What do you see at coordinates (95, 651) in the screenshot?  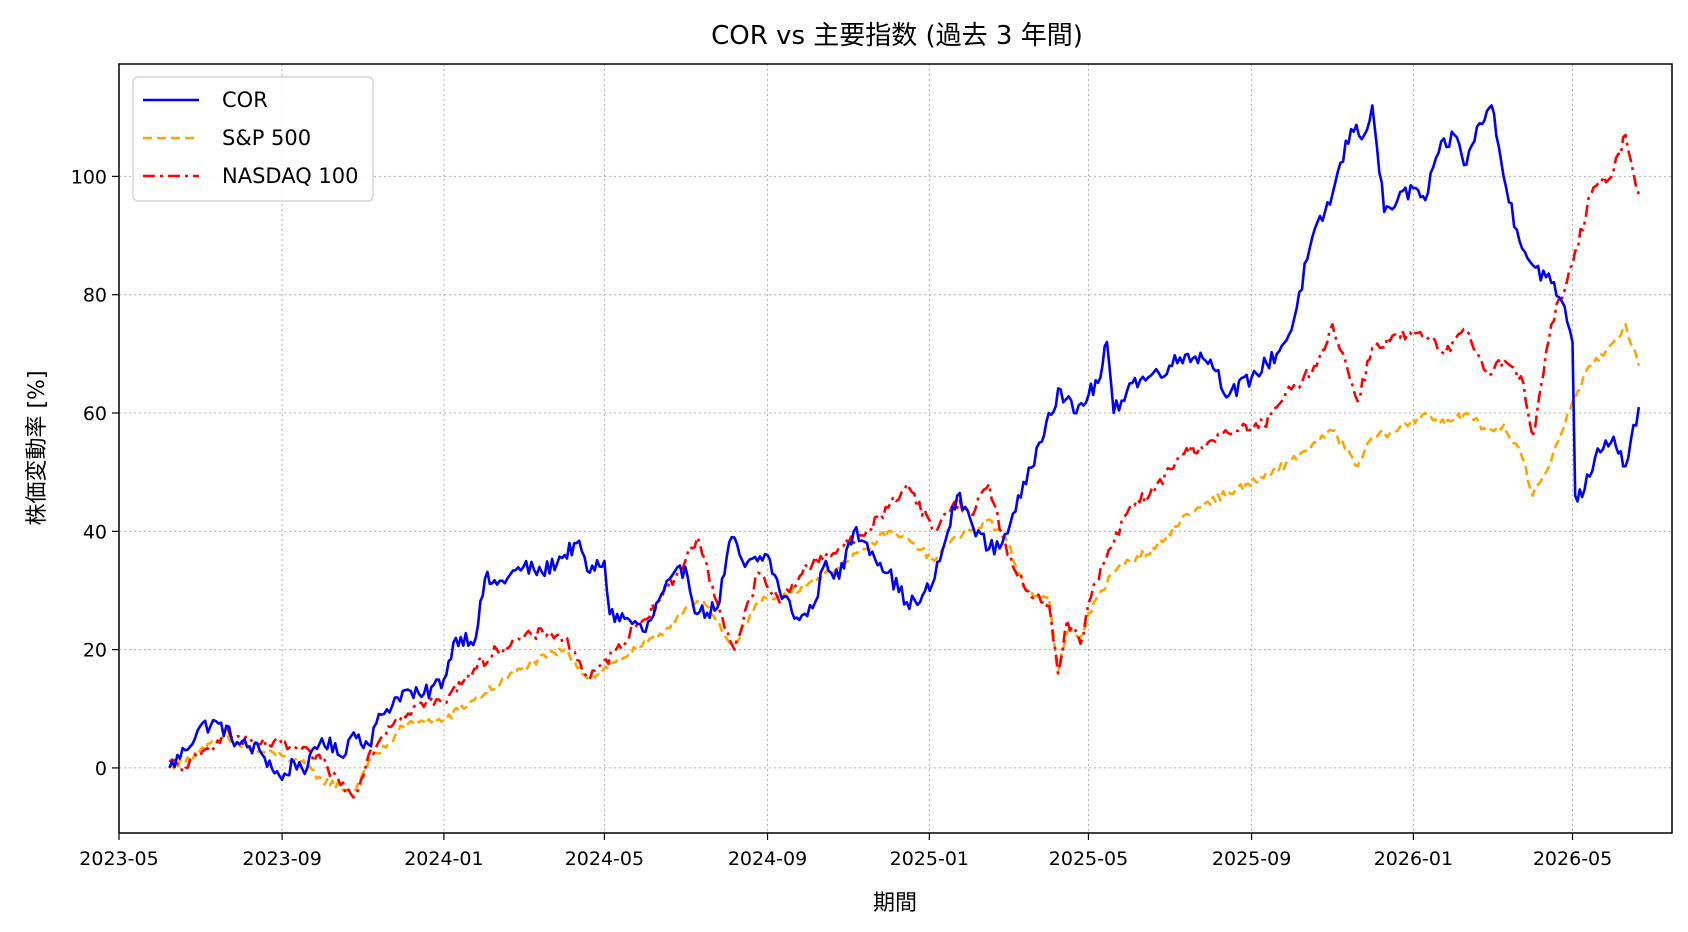 I see `y-tick-label: 20` at bounding box center [95, 651].